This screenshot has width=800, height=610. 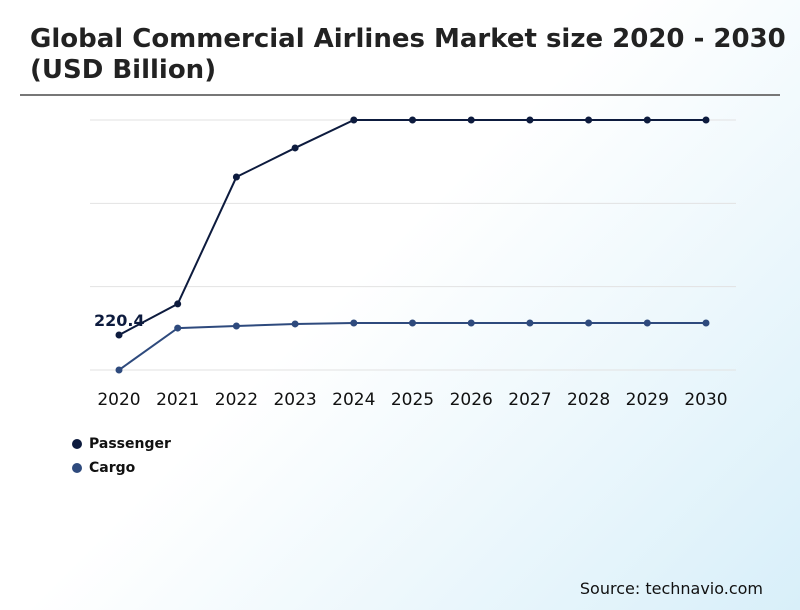 What do you see at coordinates (294, 400) in the screenshot?
I see `x-tick-label: 2023` at bounding box center [294, 400].